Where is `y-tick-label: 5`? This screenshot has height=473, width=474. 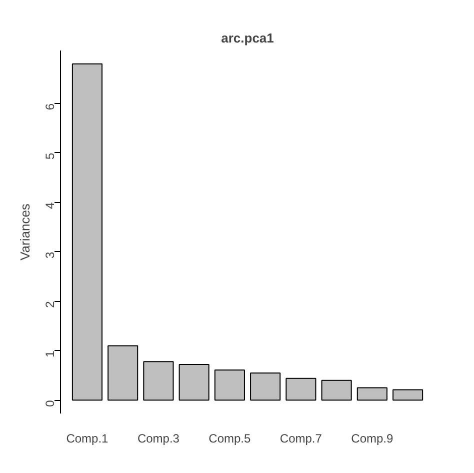 y-tick-label: 5 is located at coordinates (50, 156).